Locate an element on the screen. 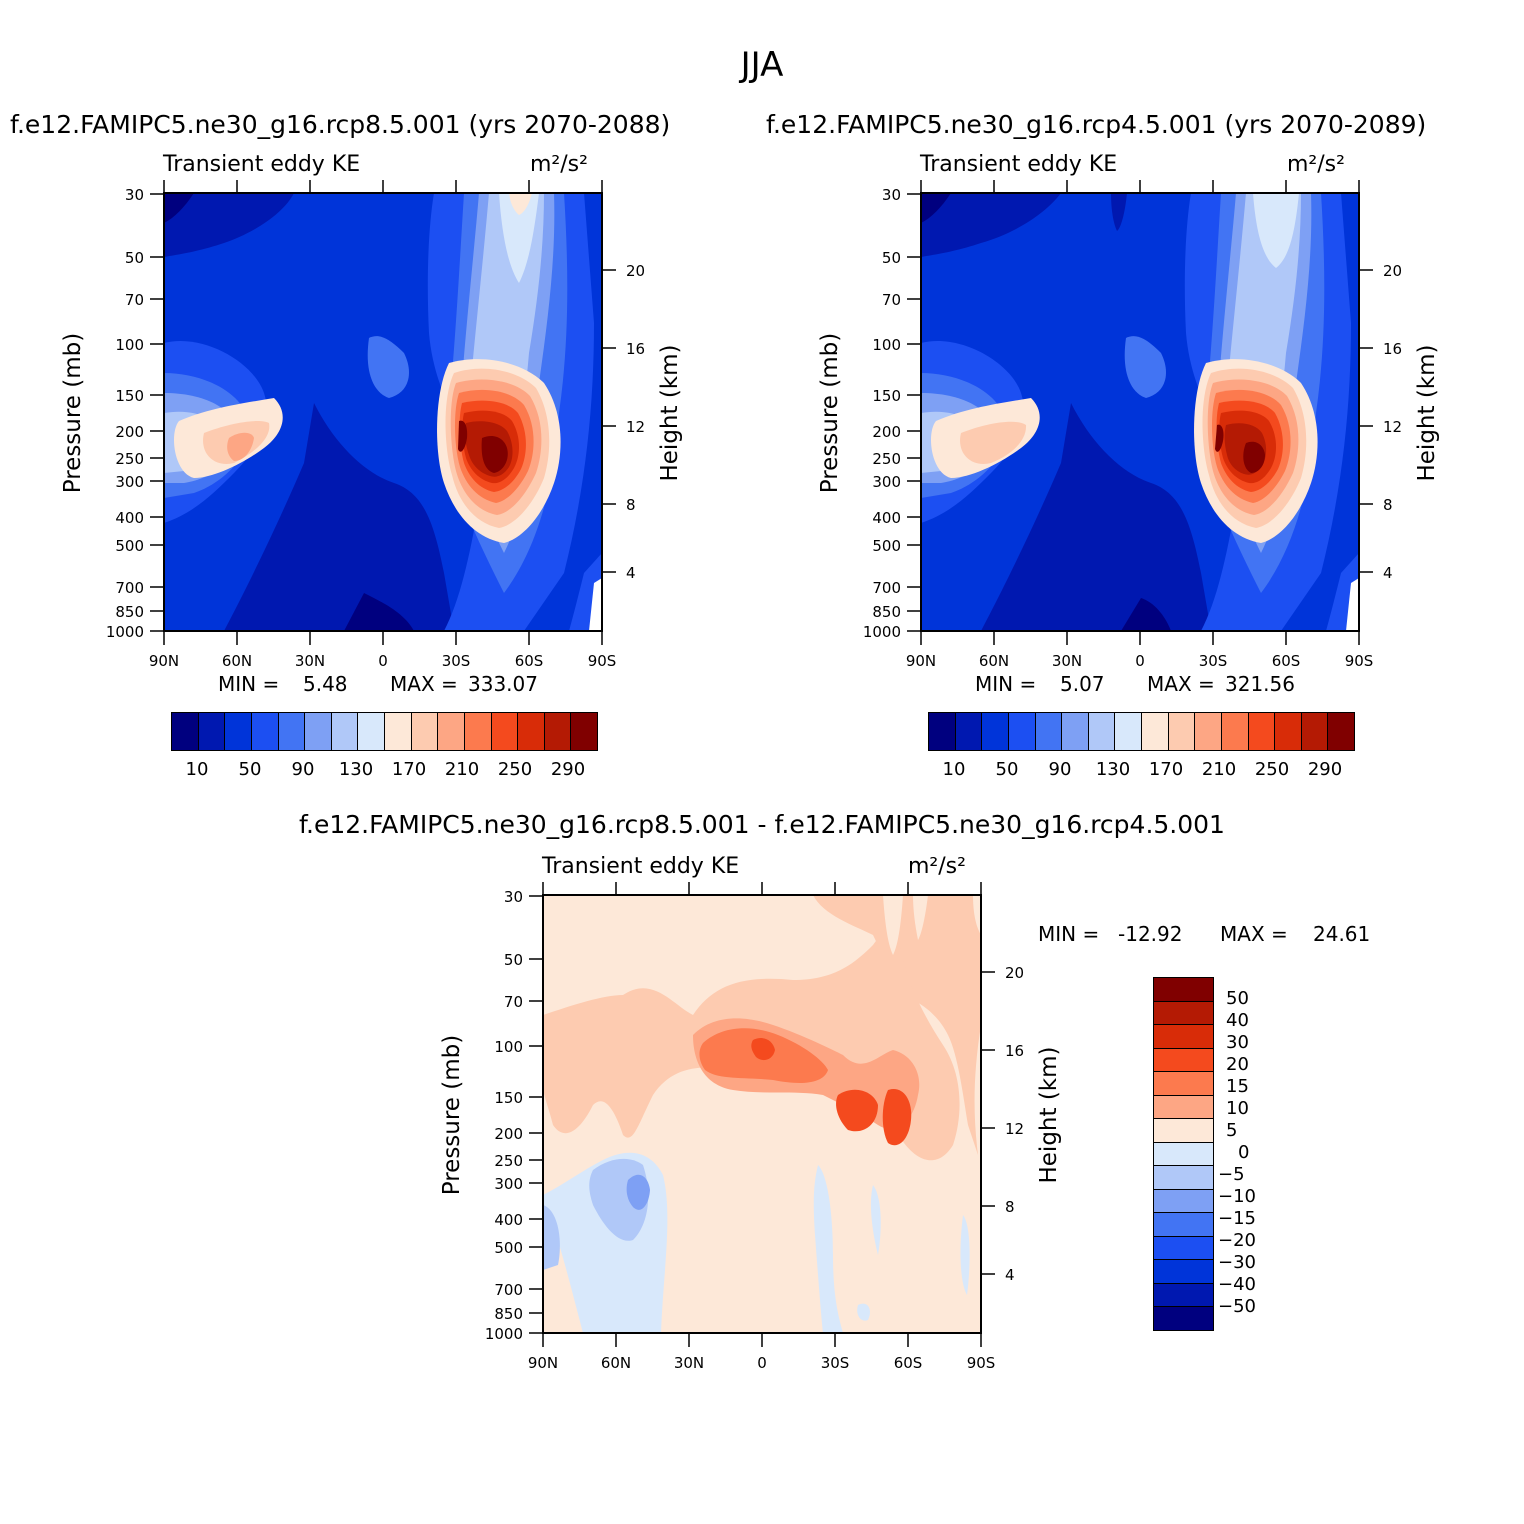 The height and width of the screenshot is (1524, 1524). panel-b-field-label: Transient eddy KE is located at coordinates (1019, 164).